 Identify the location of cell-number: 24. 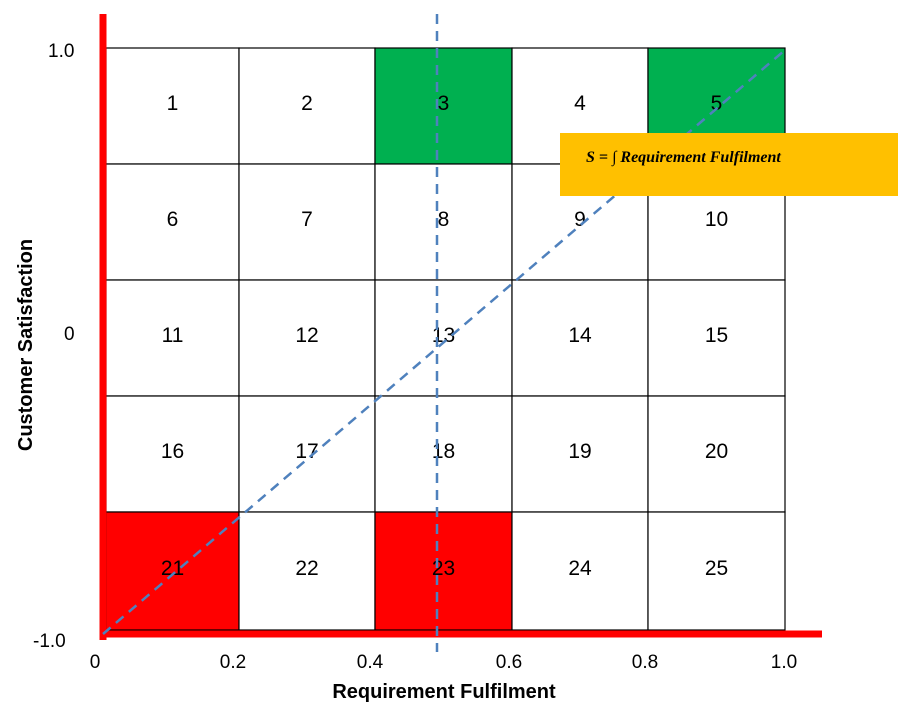
(580, 568).